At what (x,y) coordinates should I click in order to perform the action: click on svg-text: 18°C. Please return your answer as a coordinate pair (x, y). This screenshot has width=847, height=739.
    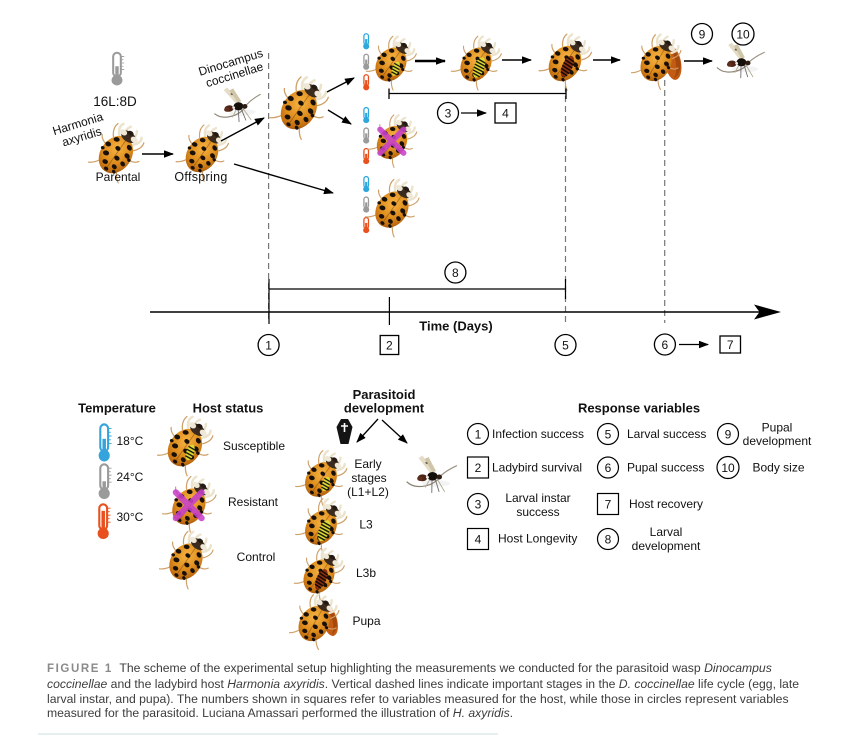
    Looking at the image, I should click on (130, 441).